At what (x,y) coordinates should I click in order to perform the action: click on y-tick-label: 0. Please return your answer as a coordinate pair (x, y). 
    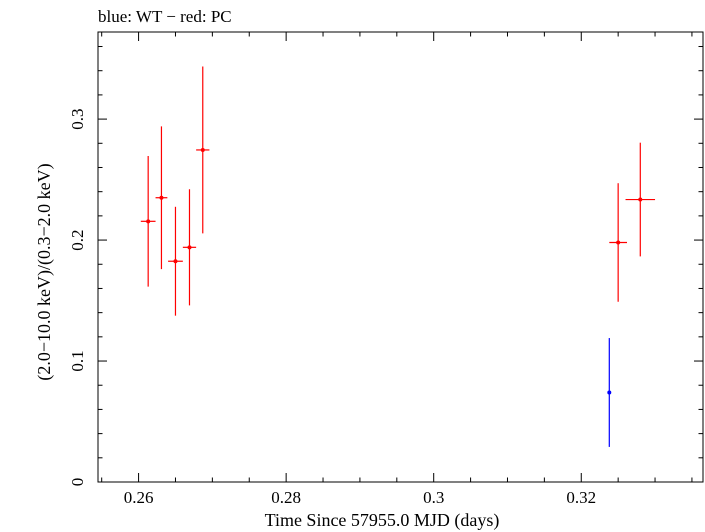
    Looking at the image, I should click on (77, 482).